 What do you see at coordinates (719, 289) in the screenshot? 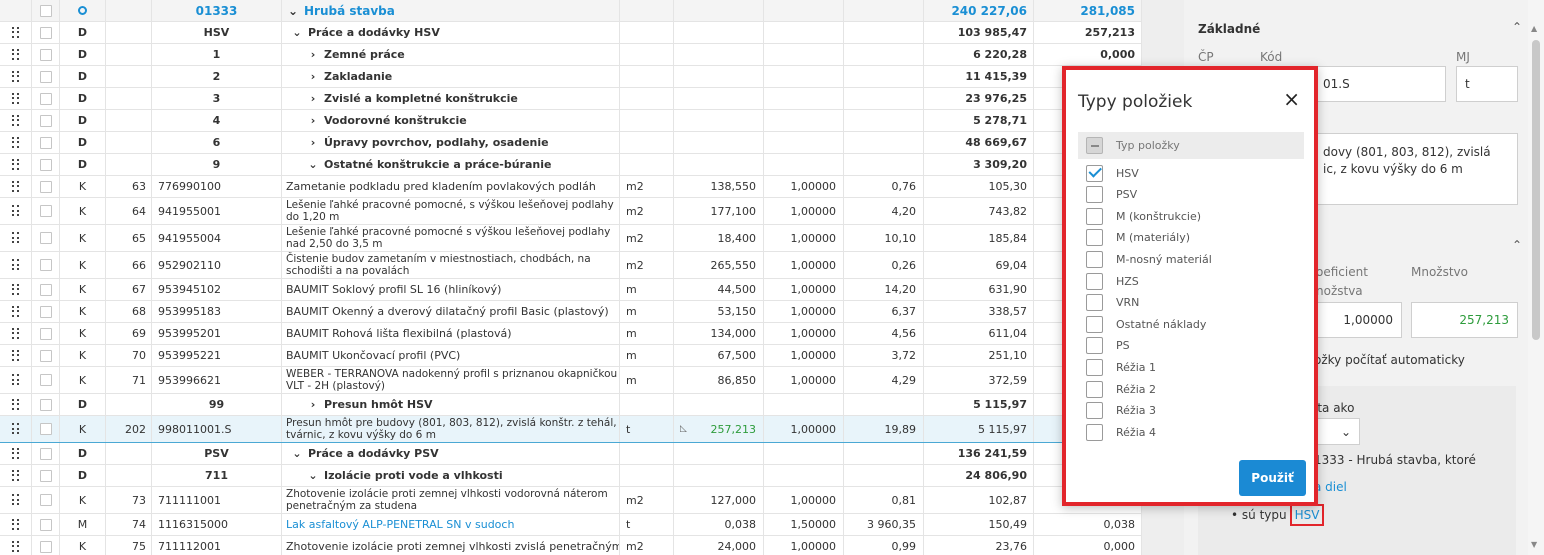
I see `row-quantity: 44,500` at bounding box center [719, 289].